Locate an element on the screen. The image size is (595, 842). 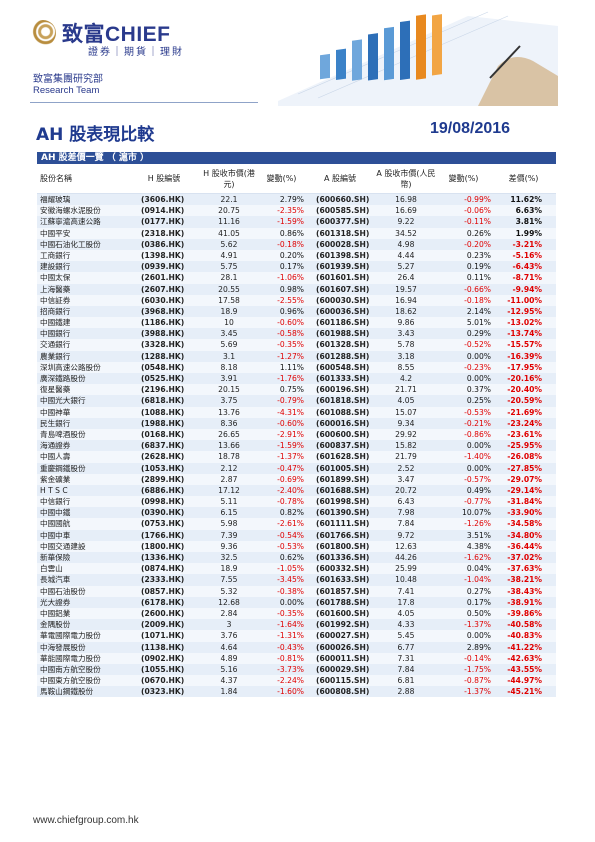
h-change-cell: -0.35% is located at coordinates (290, 345).